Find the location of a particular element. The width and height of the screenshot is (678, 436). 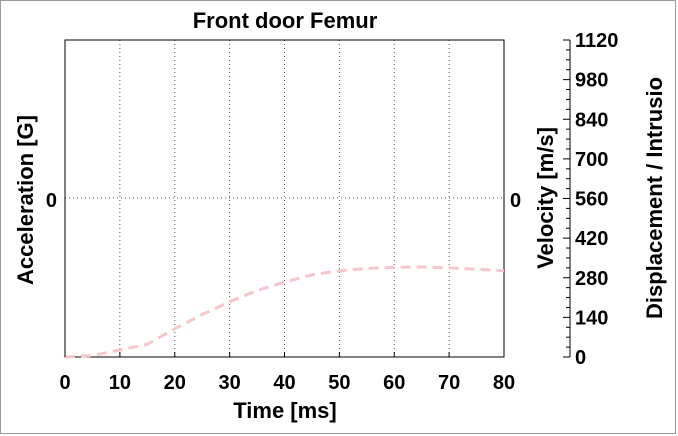

x-tick-label: 50 is located at coordinates (339, 383).